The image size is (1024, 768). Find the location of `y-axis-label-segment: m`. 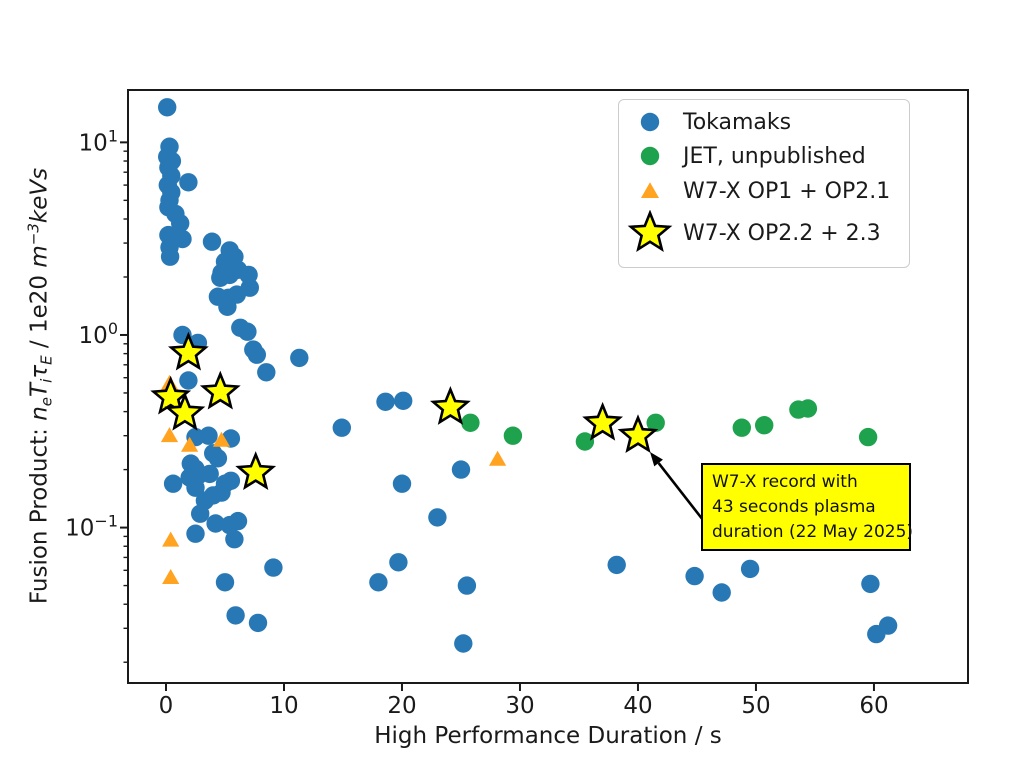

y-axis-label-segment: m is located at coordinates (39, 256).